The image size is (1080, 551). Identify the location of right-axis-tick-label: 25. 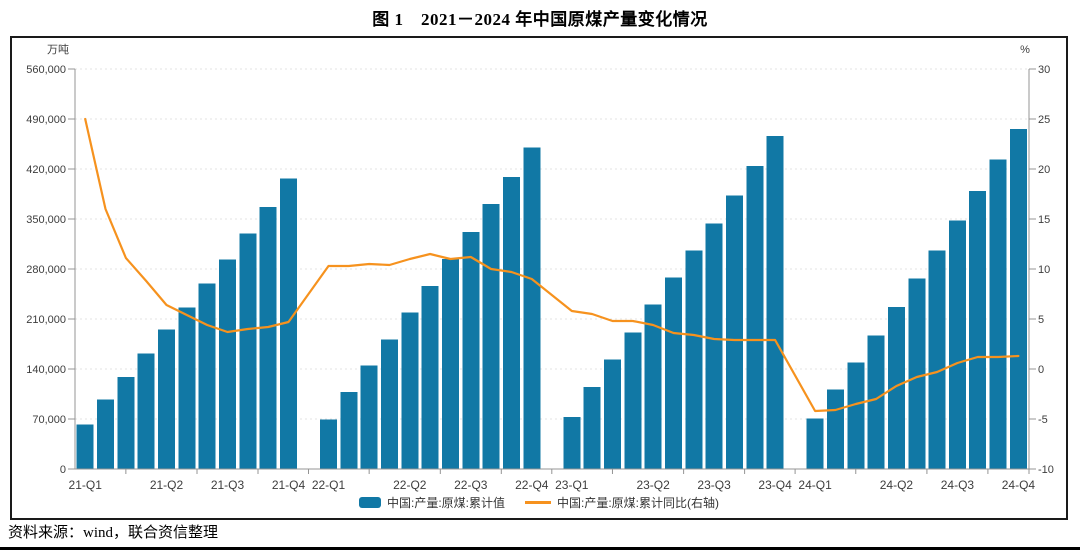
(1044, 120).